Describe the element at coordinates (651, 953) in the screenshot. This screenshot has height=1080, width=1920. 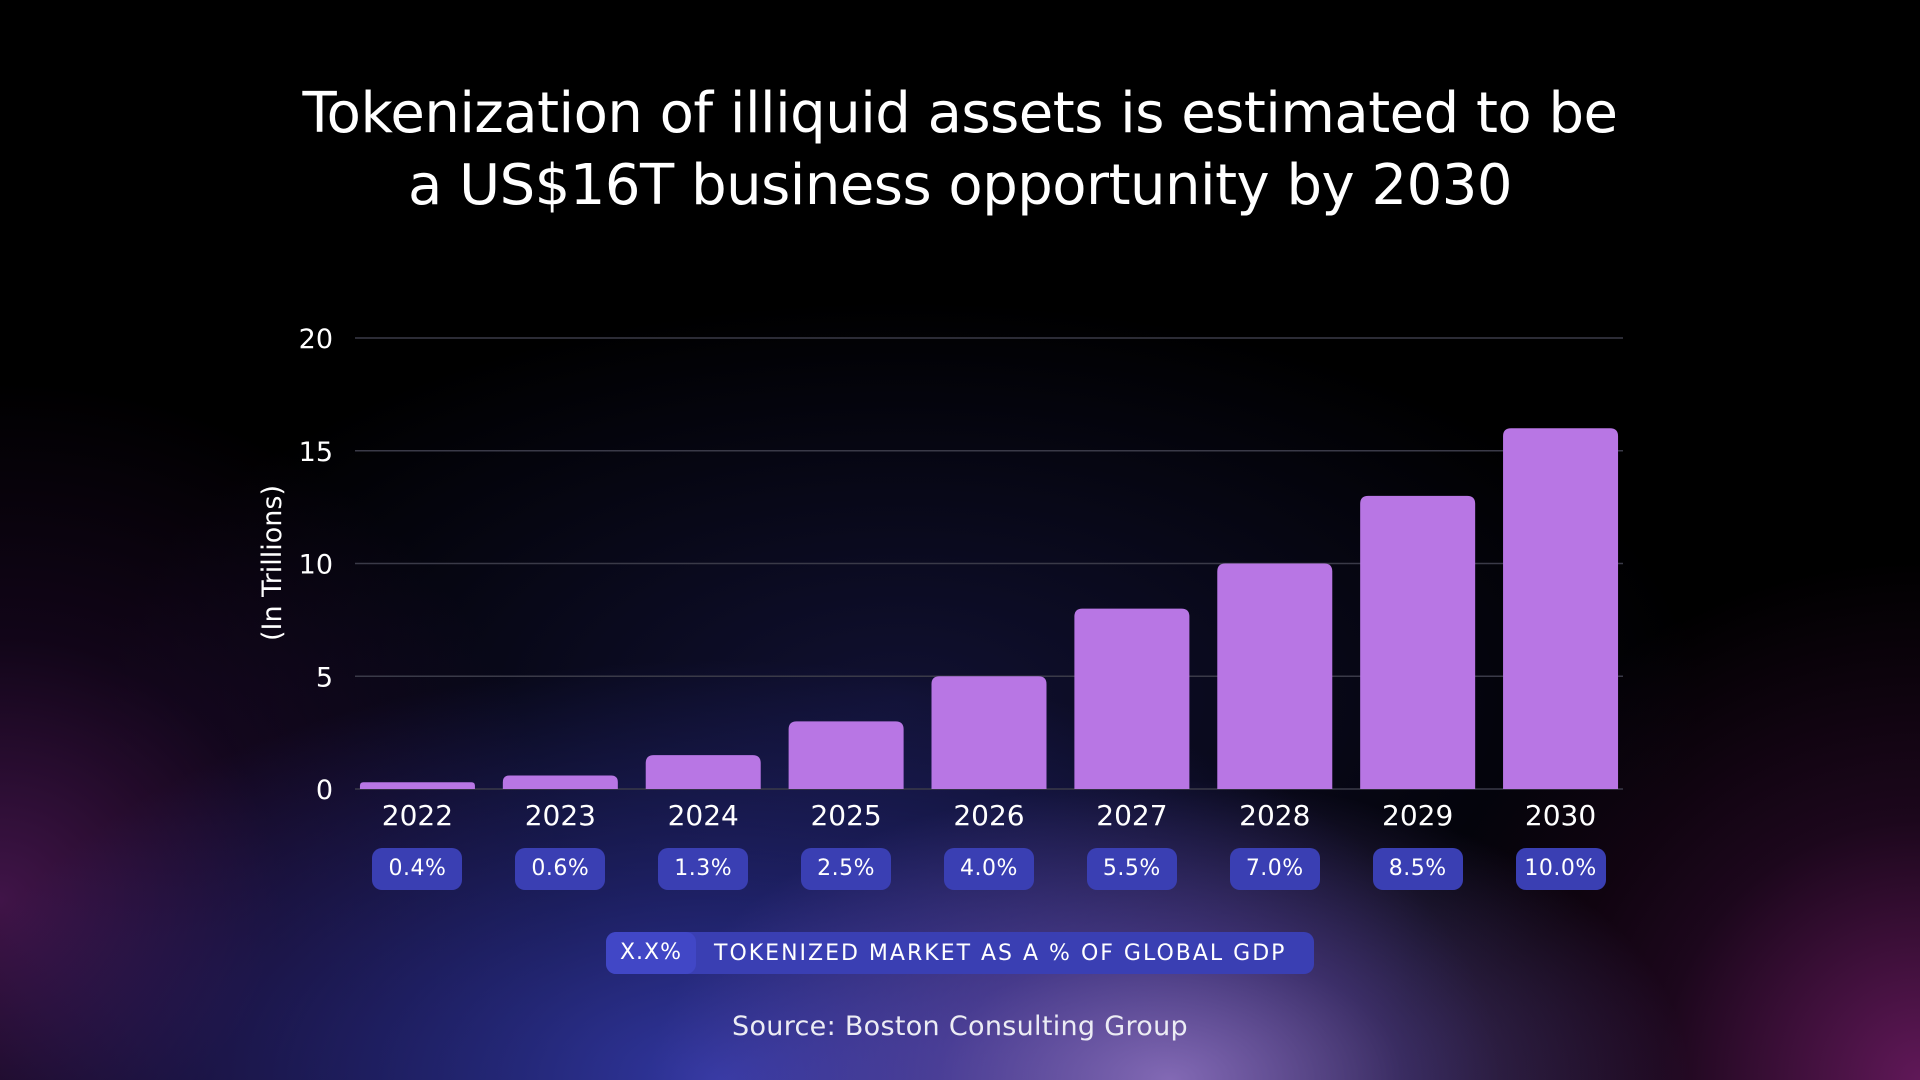
I see `legend-swatch: X.X%` at that location.